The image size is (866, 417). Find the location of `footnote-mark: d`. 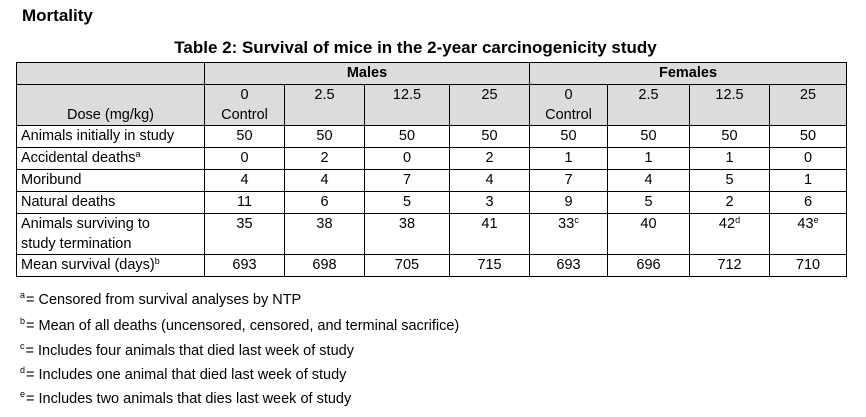

footnote-mark: d is located at coordinates (23, 370).